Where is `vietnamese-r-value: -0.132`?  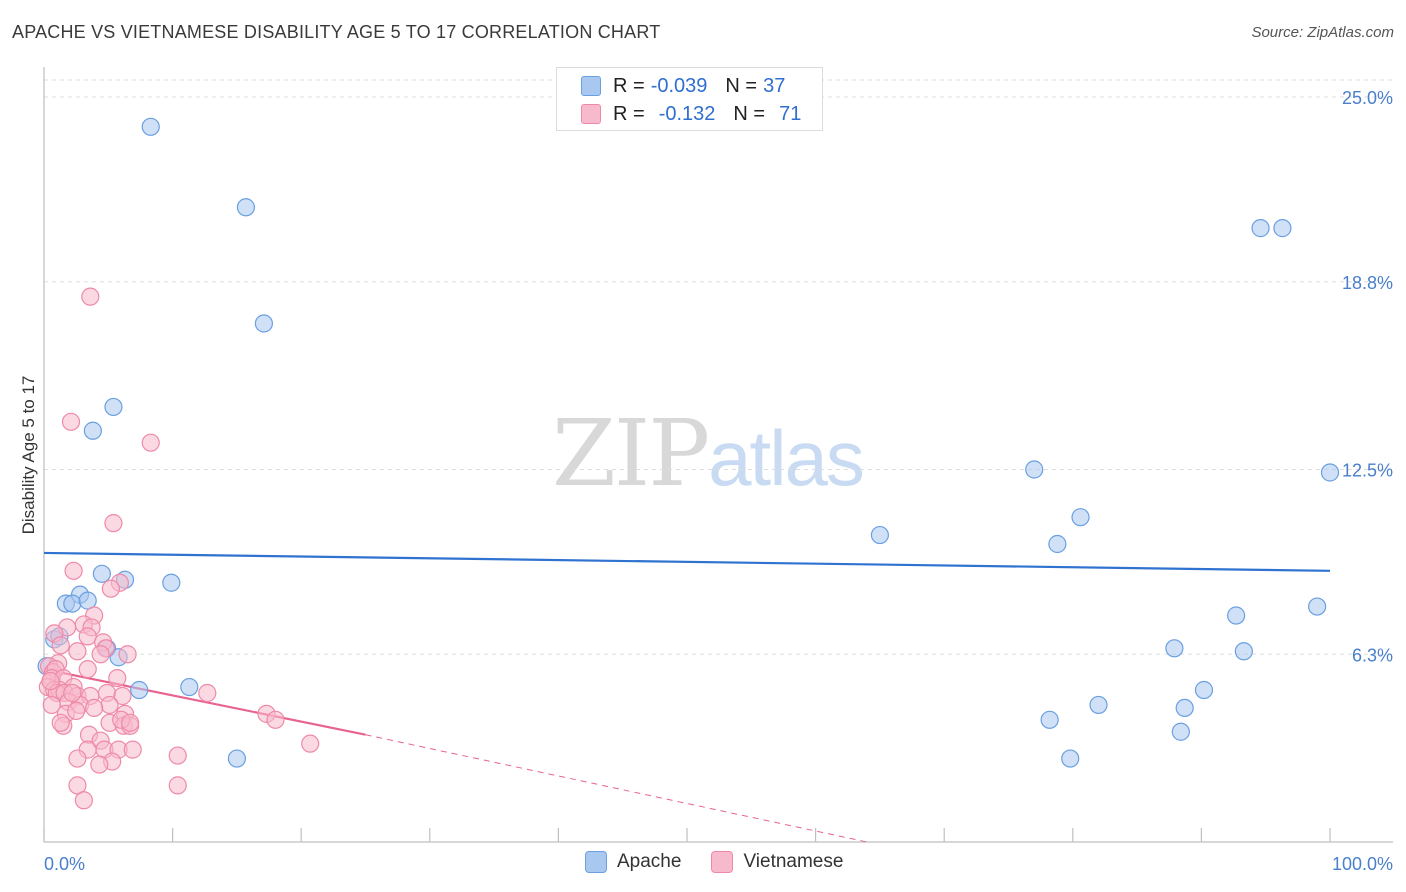
vietnamese-r-value: -0.132 is located at coordinates (687, 113).